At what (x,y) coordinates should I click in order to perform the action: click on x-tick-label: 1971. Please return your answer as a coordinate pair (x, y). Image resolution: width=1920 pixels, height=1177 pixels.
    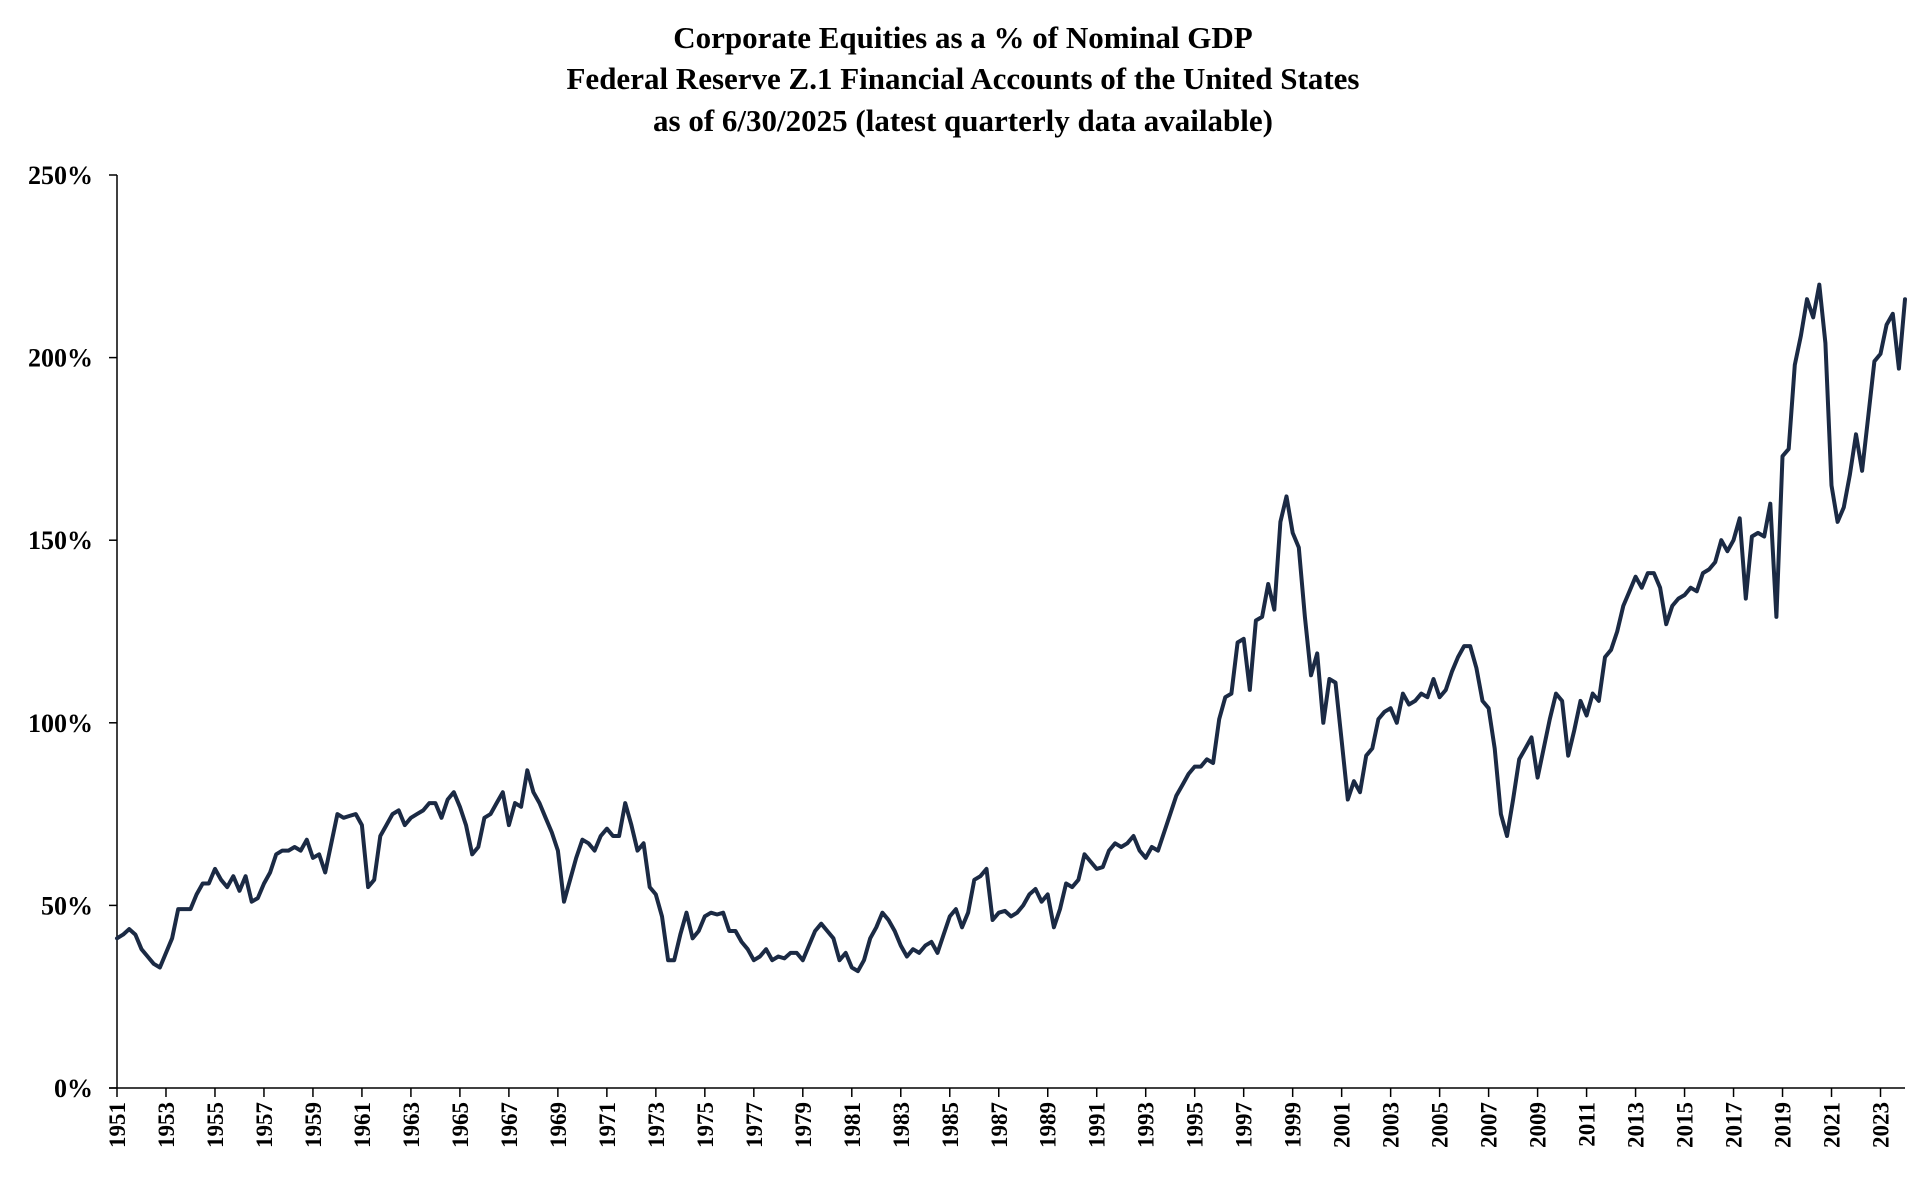
    Looking at the image, I should click on (607, 1125).